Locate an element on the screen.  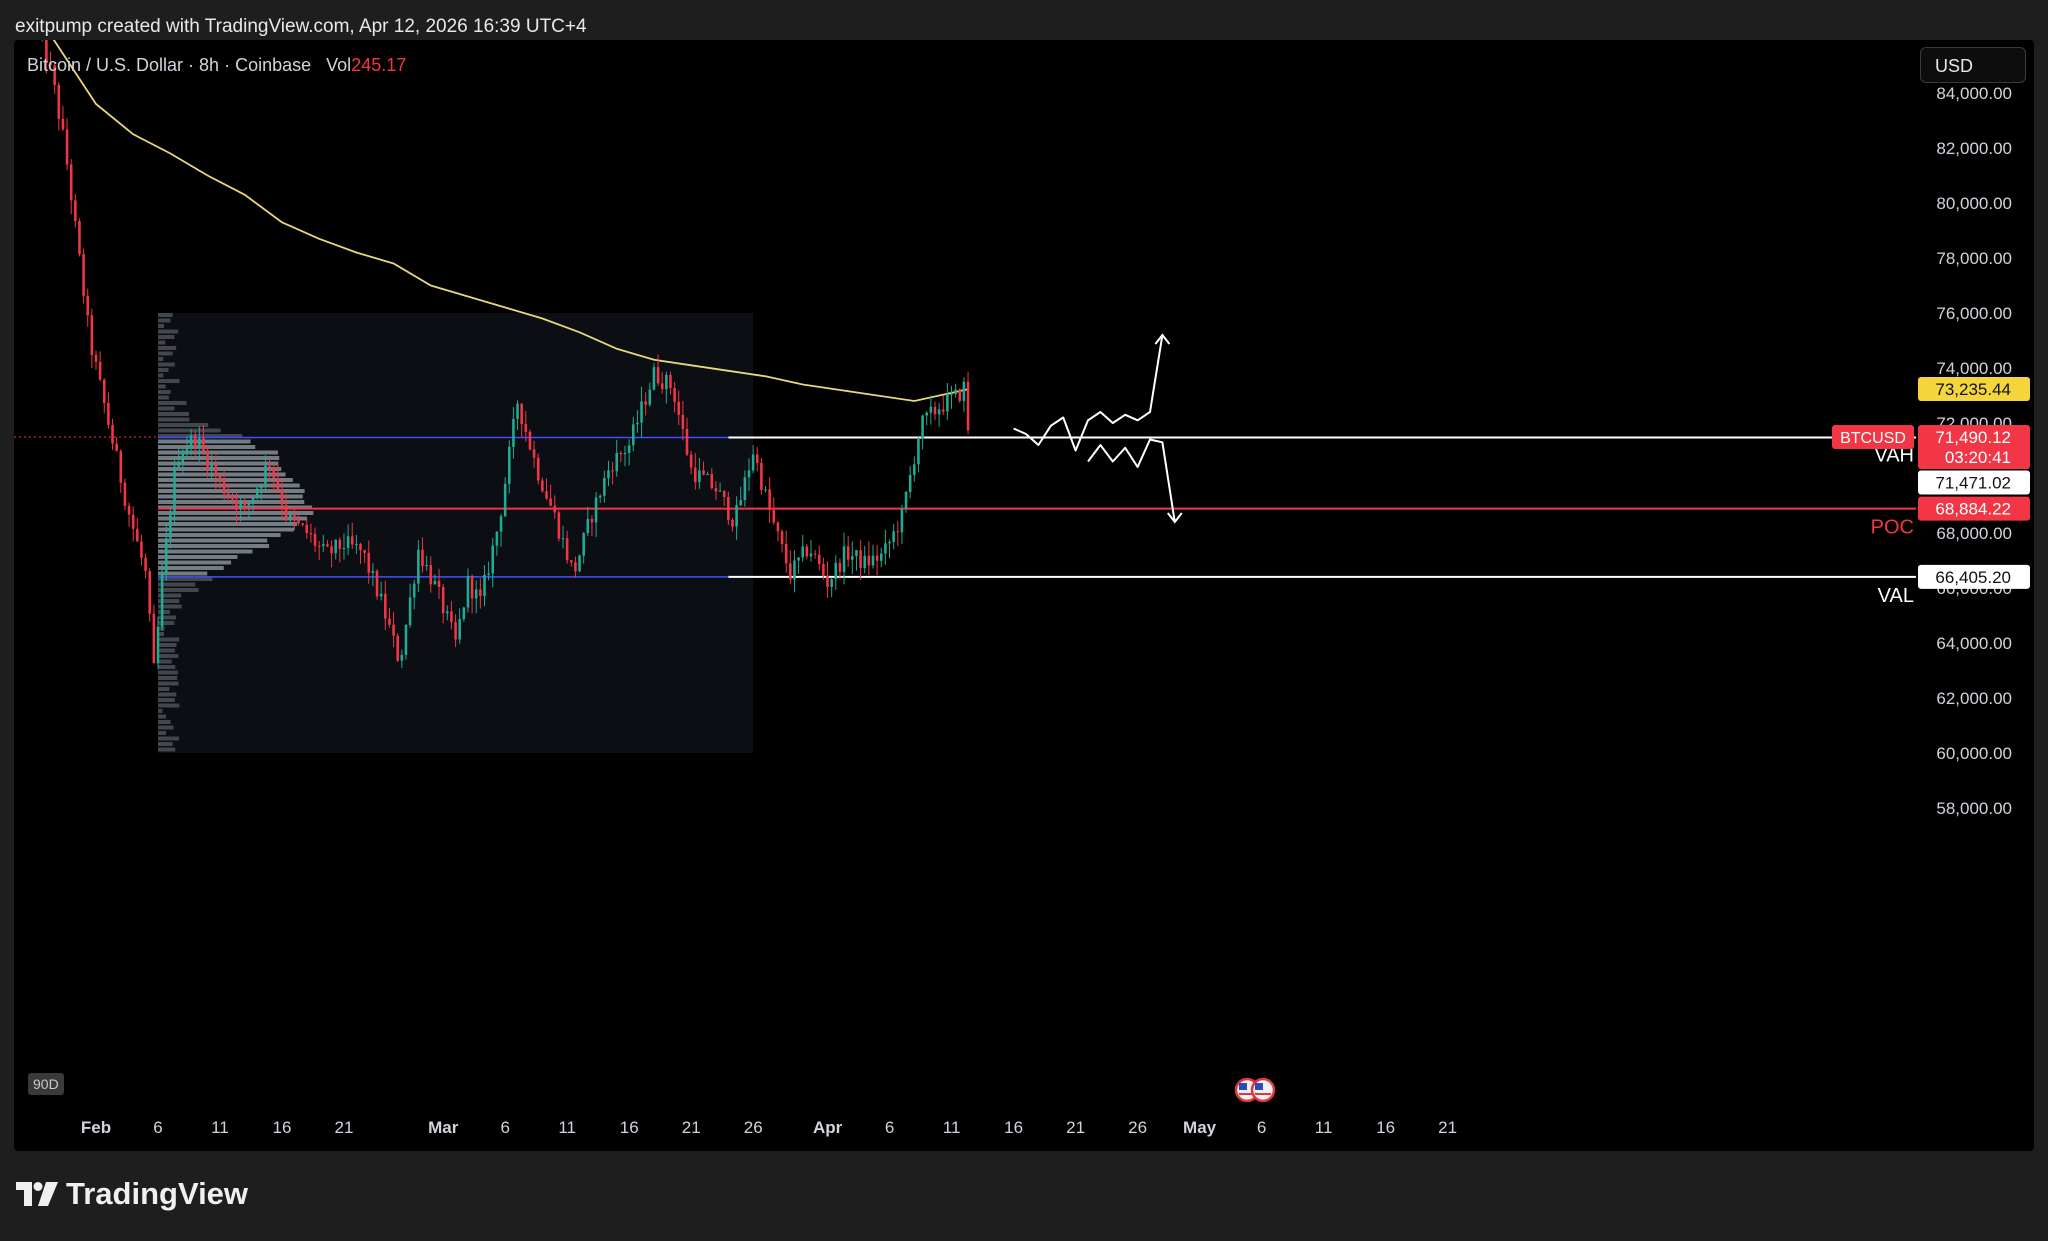
currency-button: USD is located at coordinates (1973, 65).